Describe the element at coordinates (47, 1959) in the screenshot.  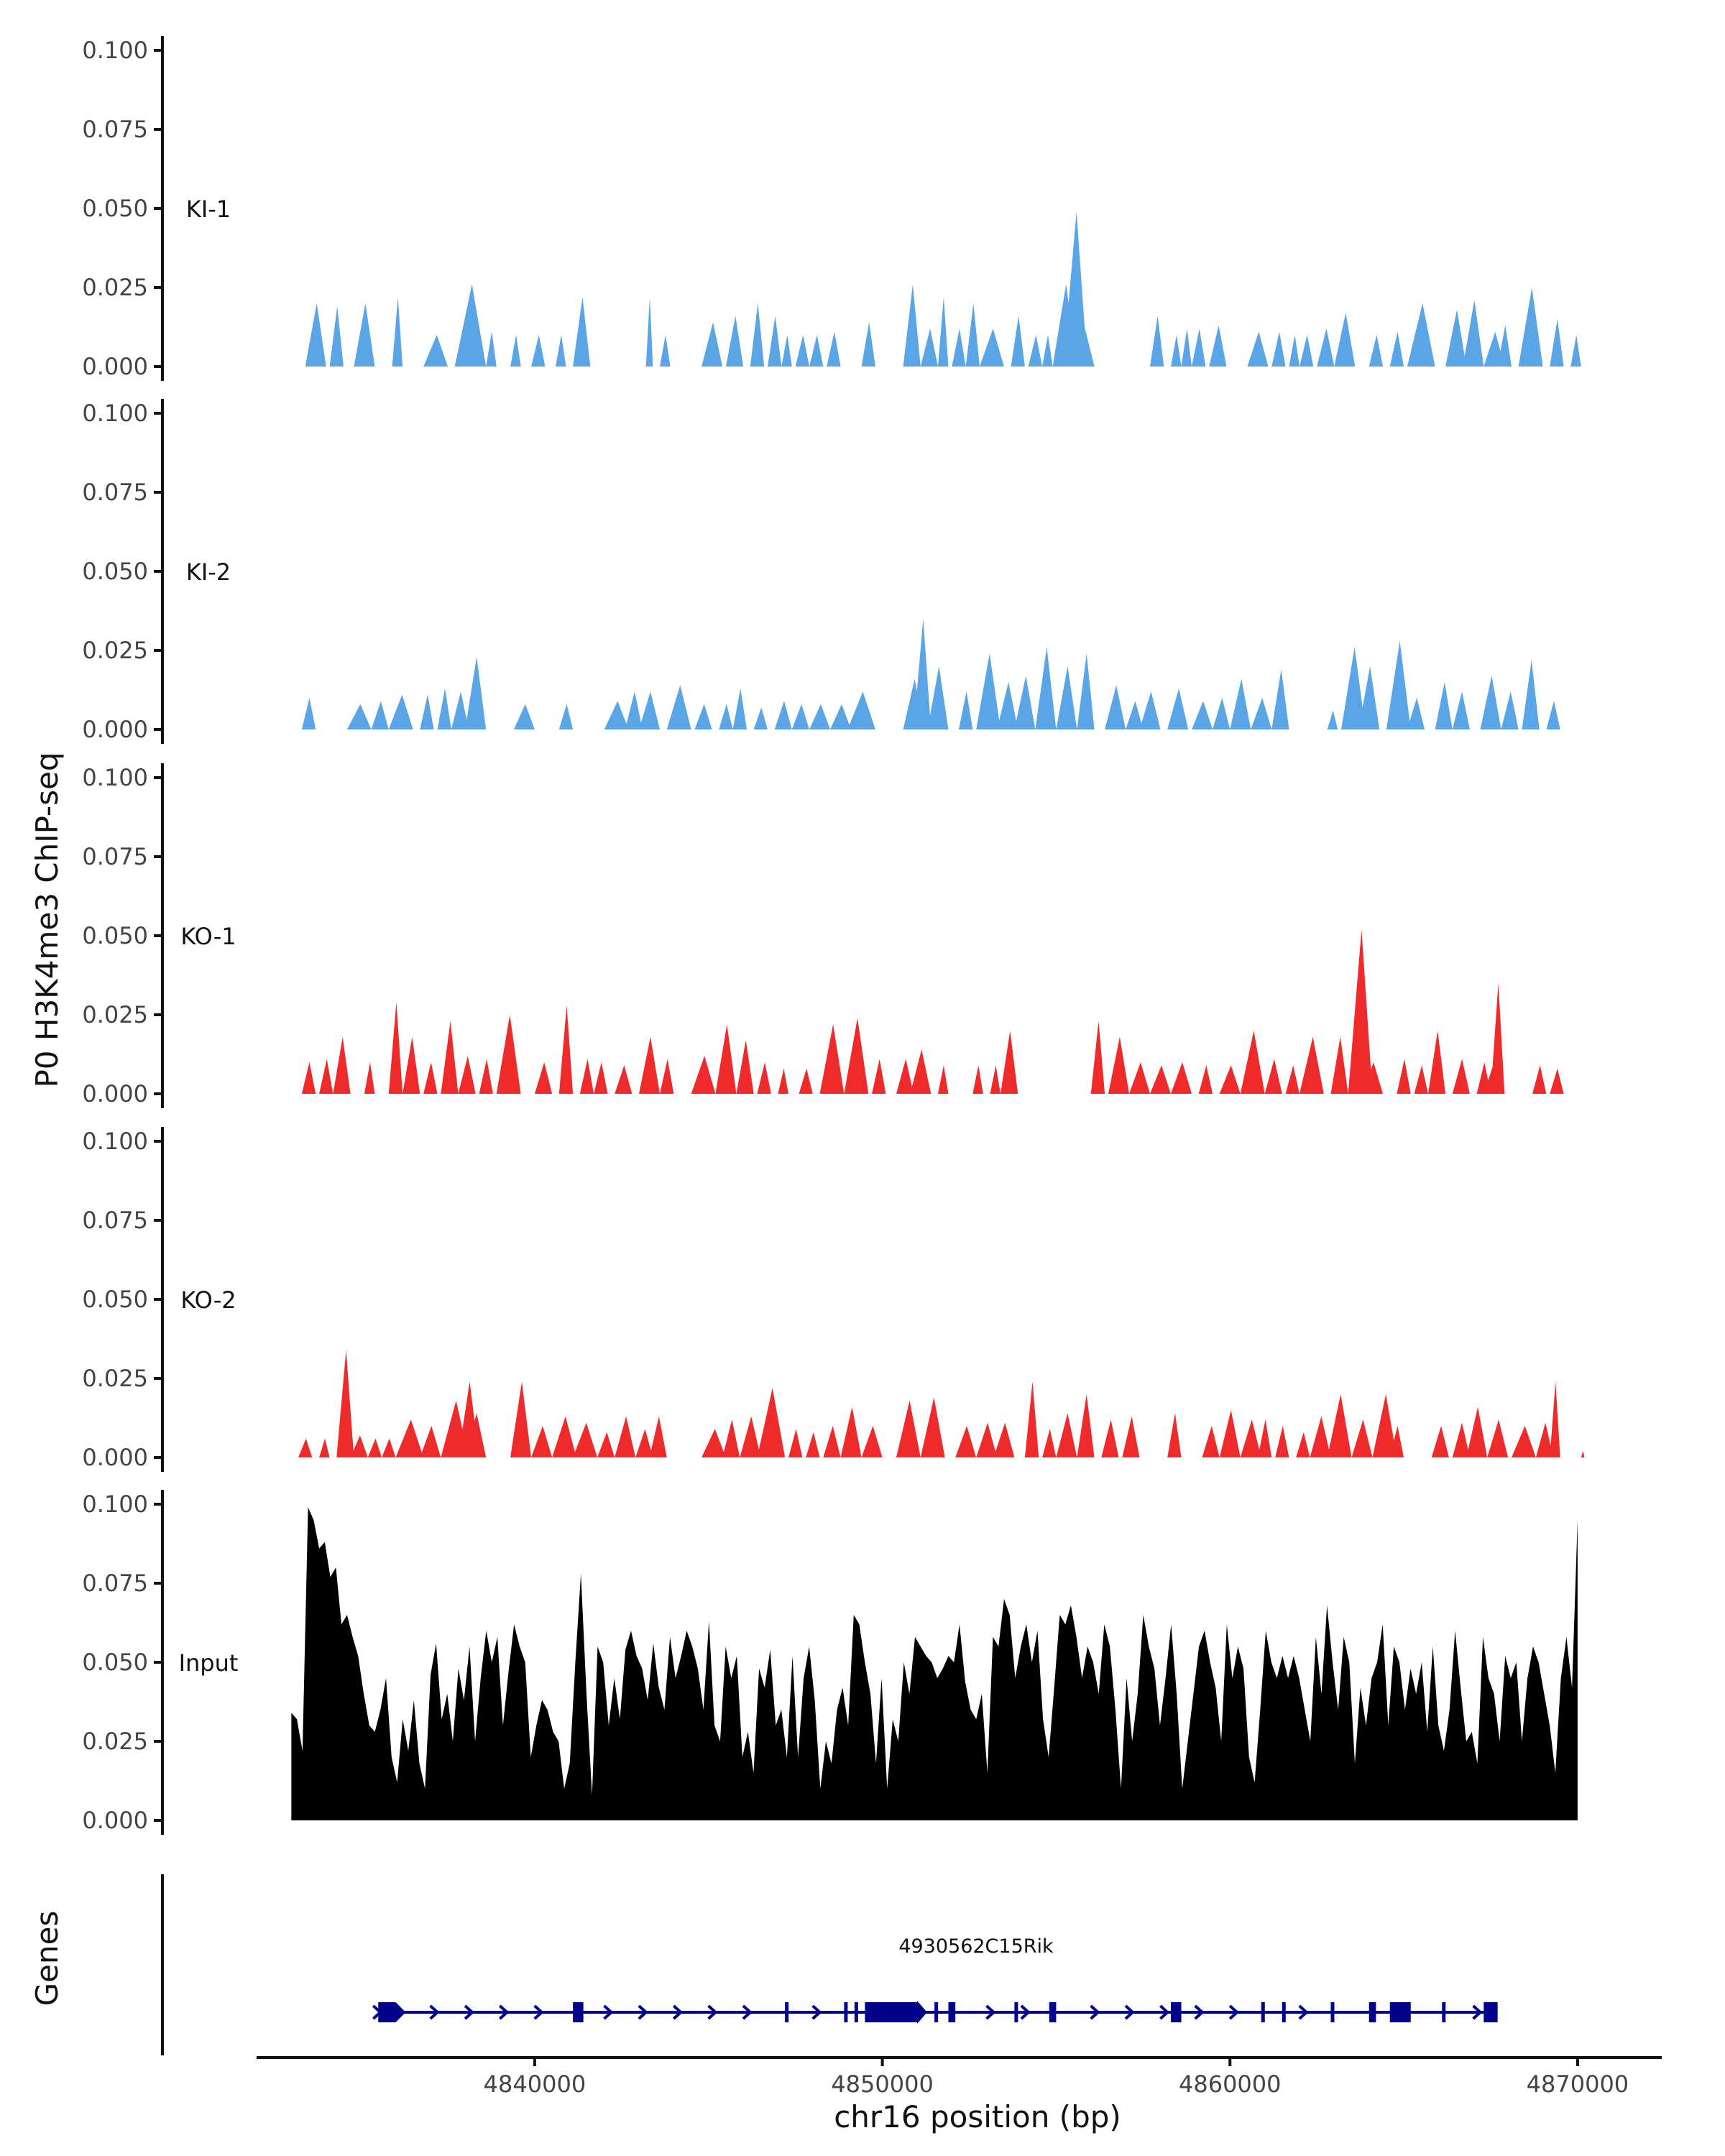
I see `gene-panel-title: Genes` at that location.